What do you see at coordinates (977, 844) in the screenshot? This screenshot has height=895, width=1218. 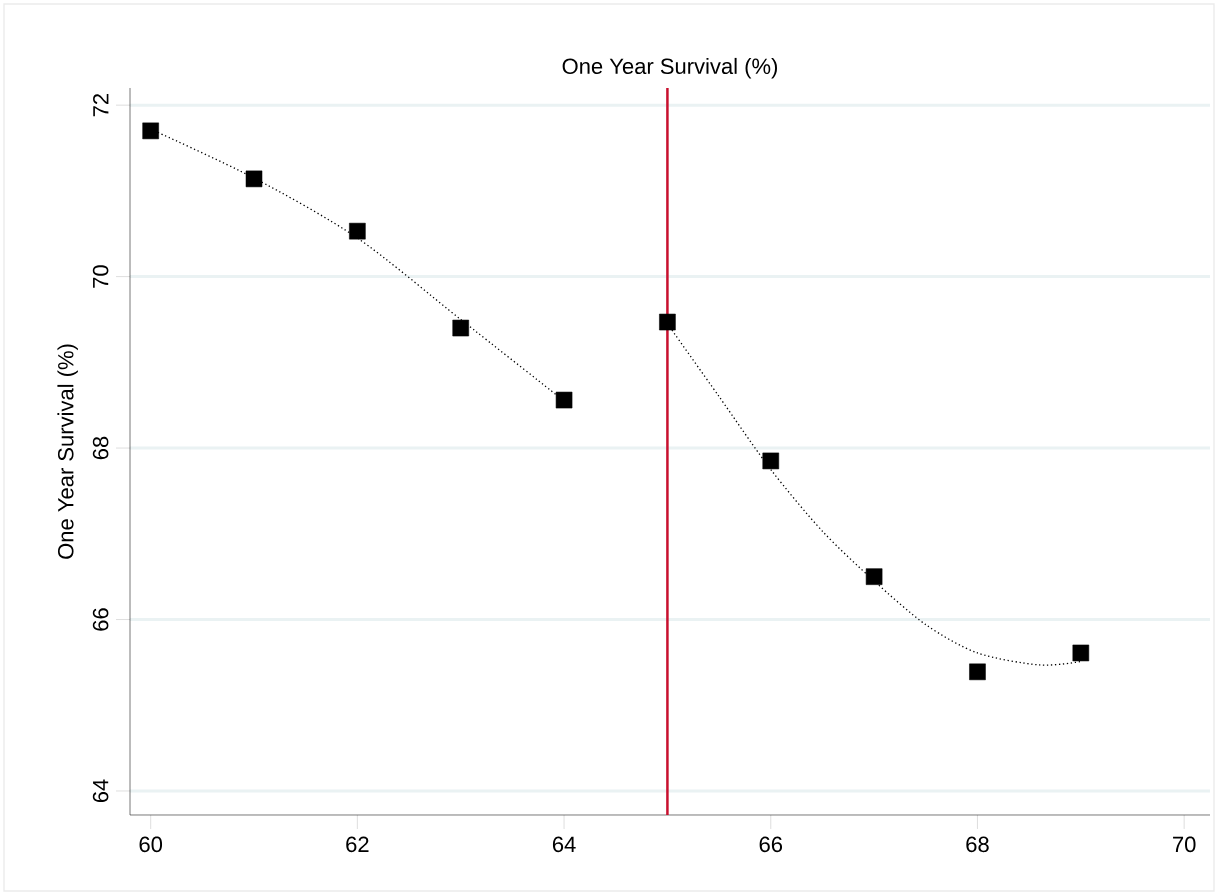 I see `x-tick-label: 68` at bounding box center [977, 844].